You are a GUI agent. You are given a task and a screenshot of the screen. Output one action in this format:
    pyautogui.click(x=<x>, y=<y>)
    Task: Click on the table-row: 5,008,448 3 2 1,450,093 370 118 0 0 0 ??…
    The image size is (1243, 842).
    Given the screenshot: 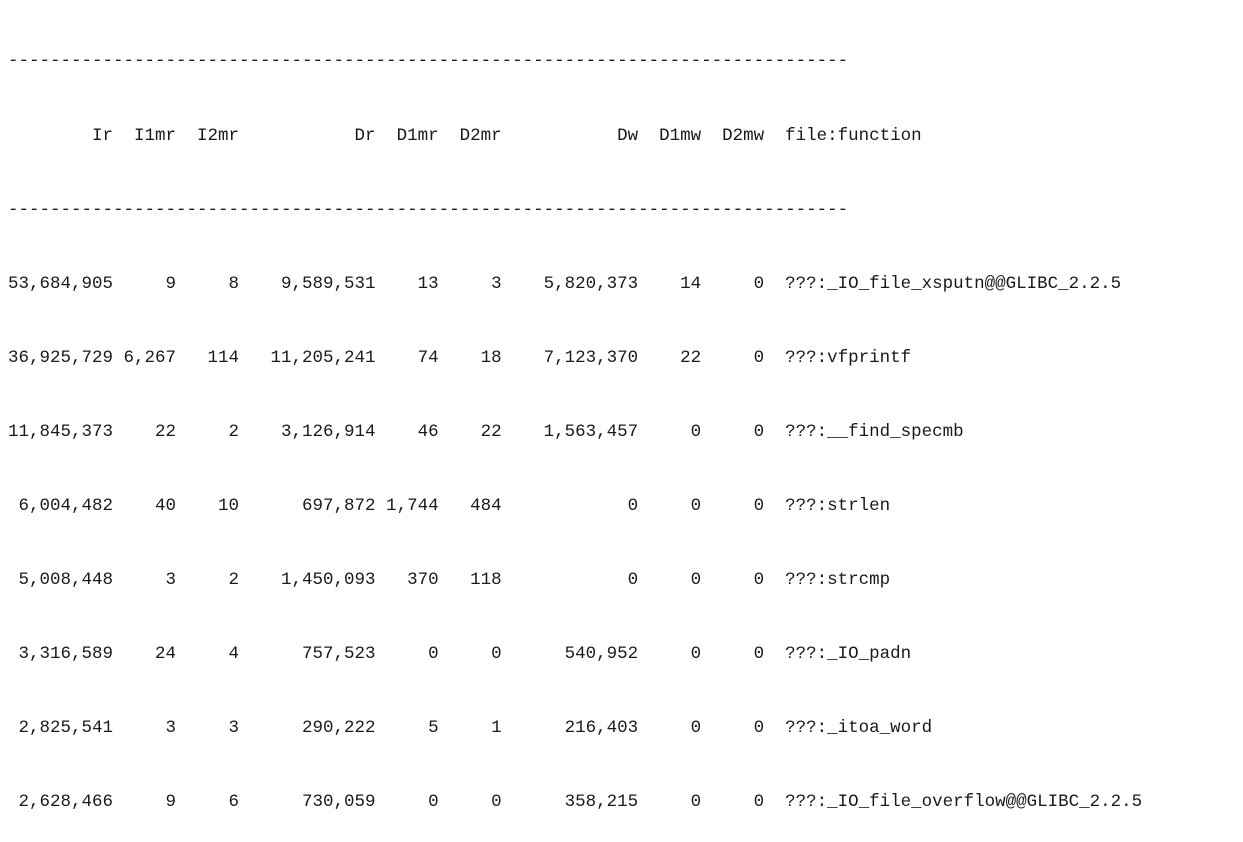 What is the action you would take?
    pyautogui.click(x=449, y=580)
    